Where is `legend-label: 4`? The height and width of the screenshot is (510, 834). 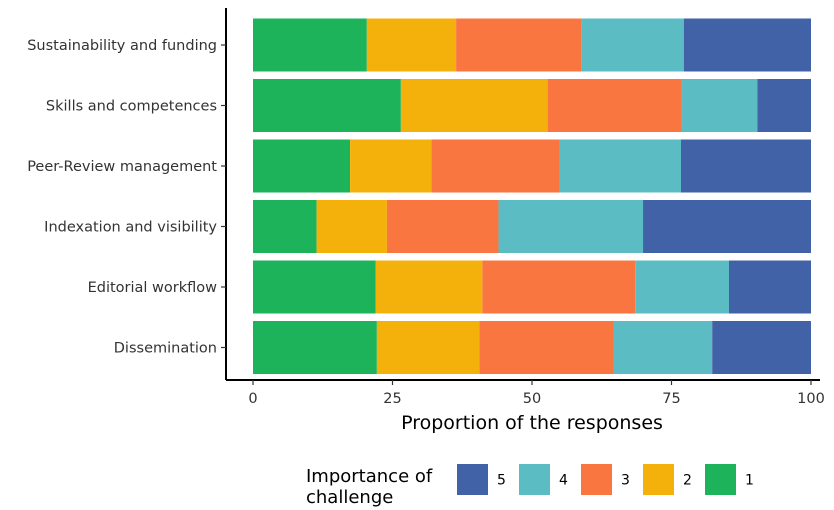 legend-label: 4 is located at coordinates (563, 481).